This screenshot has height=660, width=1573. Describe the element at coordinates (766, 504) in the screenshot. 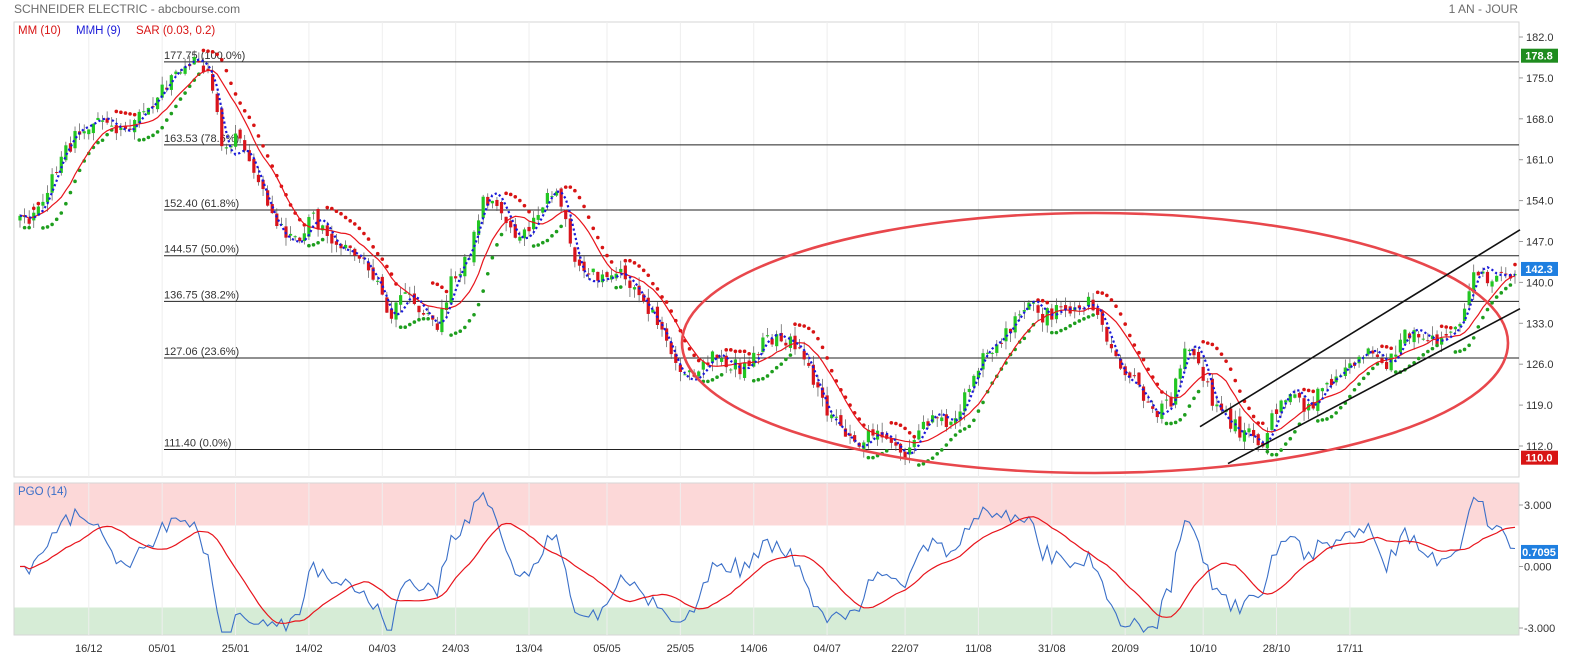

I see `overbought-zone` at that location.